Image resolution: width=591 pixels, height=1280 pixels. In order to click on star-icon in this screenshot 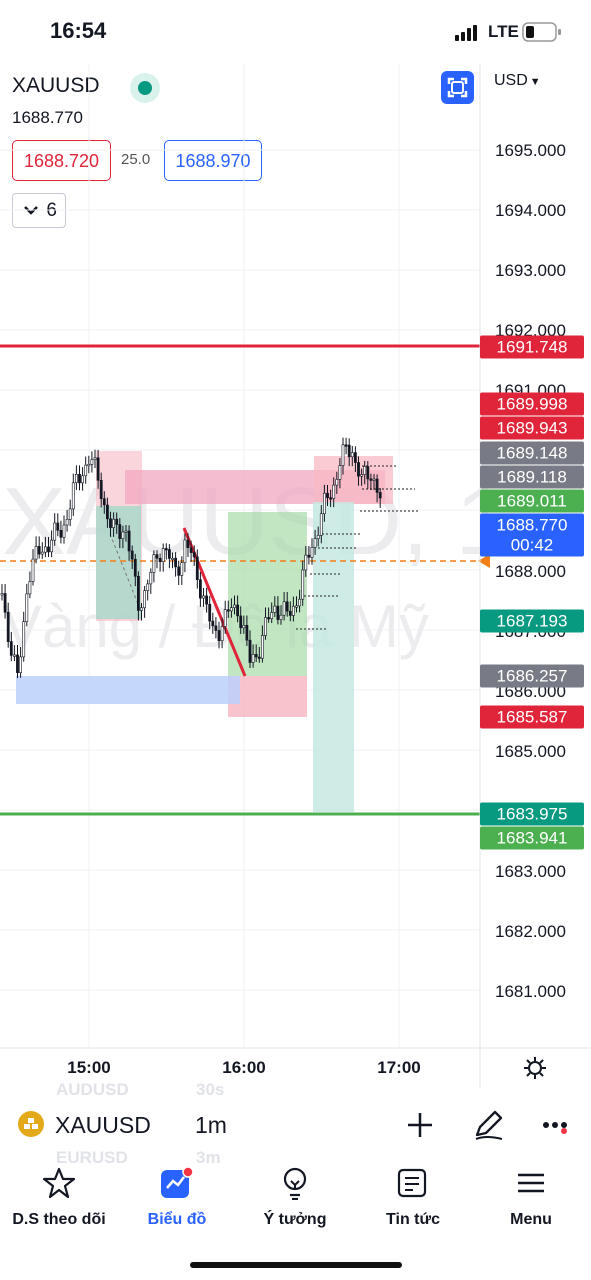, I will do `click(59, 1183)`.